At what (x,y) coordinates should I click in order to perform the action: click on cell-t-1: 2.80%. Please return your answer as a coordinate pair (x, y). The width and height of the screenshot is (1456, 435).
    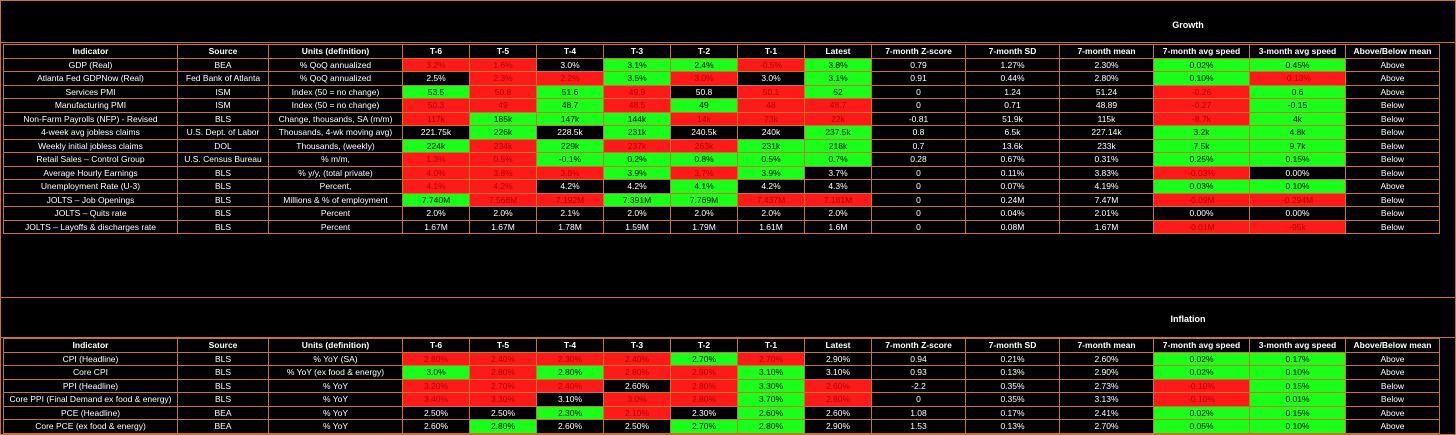
    Looking at the image, I should click on (771, 426).